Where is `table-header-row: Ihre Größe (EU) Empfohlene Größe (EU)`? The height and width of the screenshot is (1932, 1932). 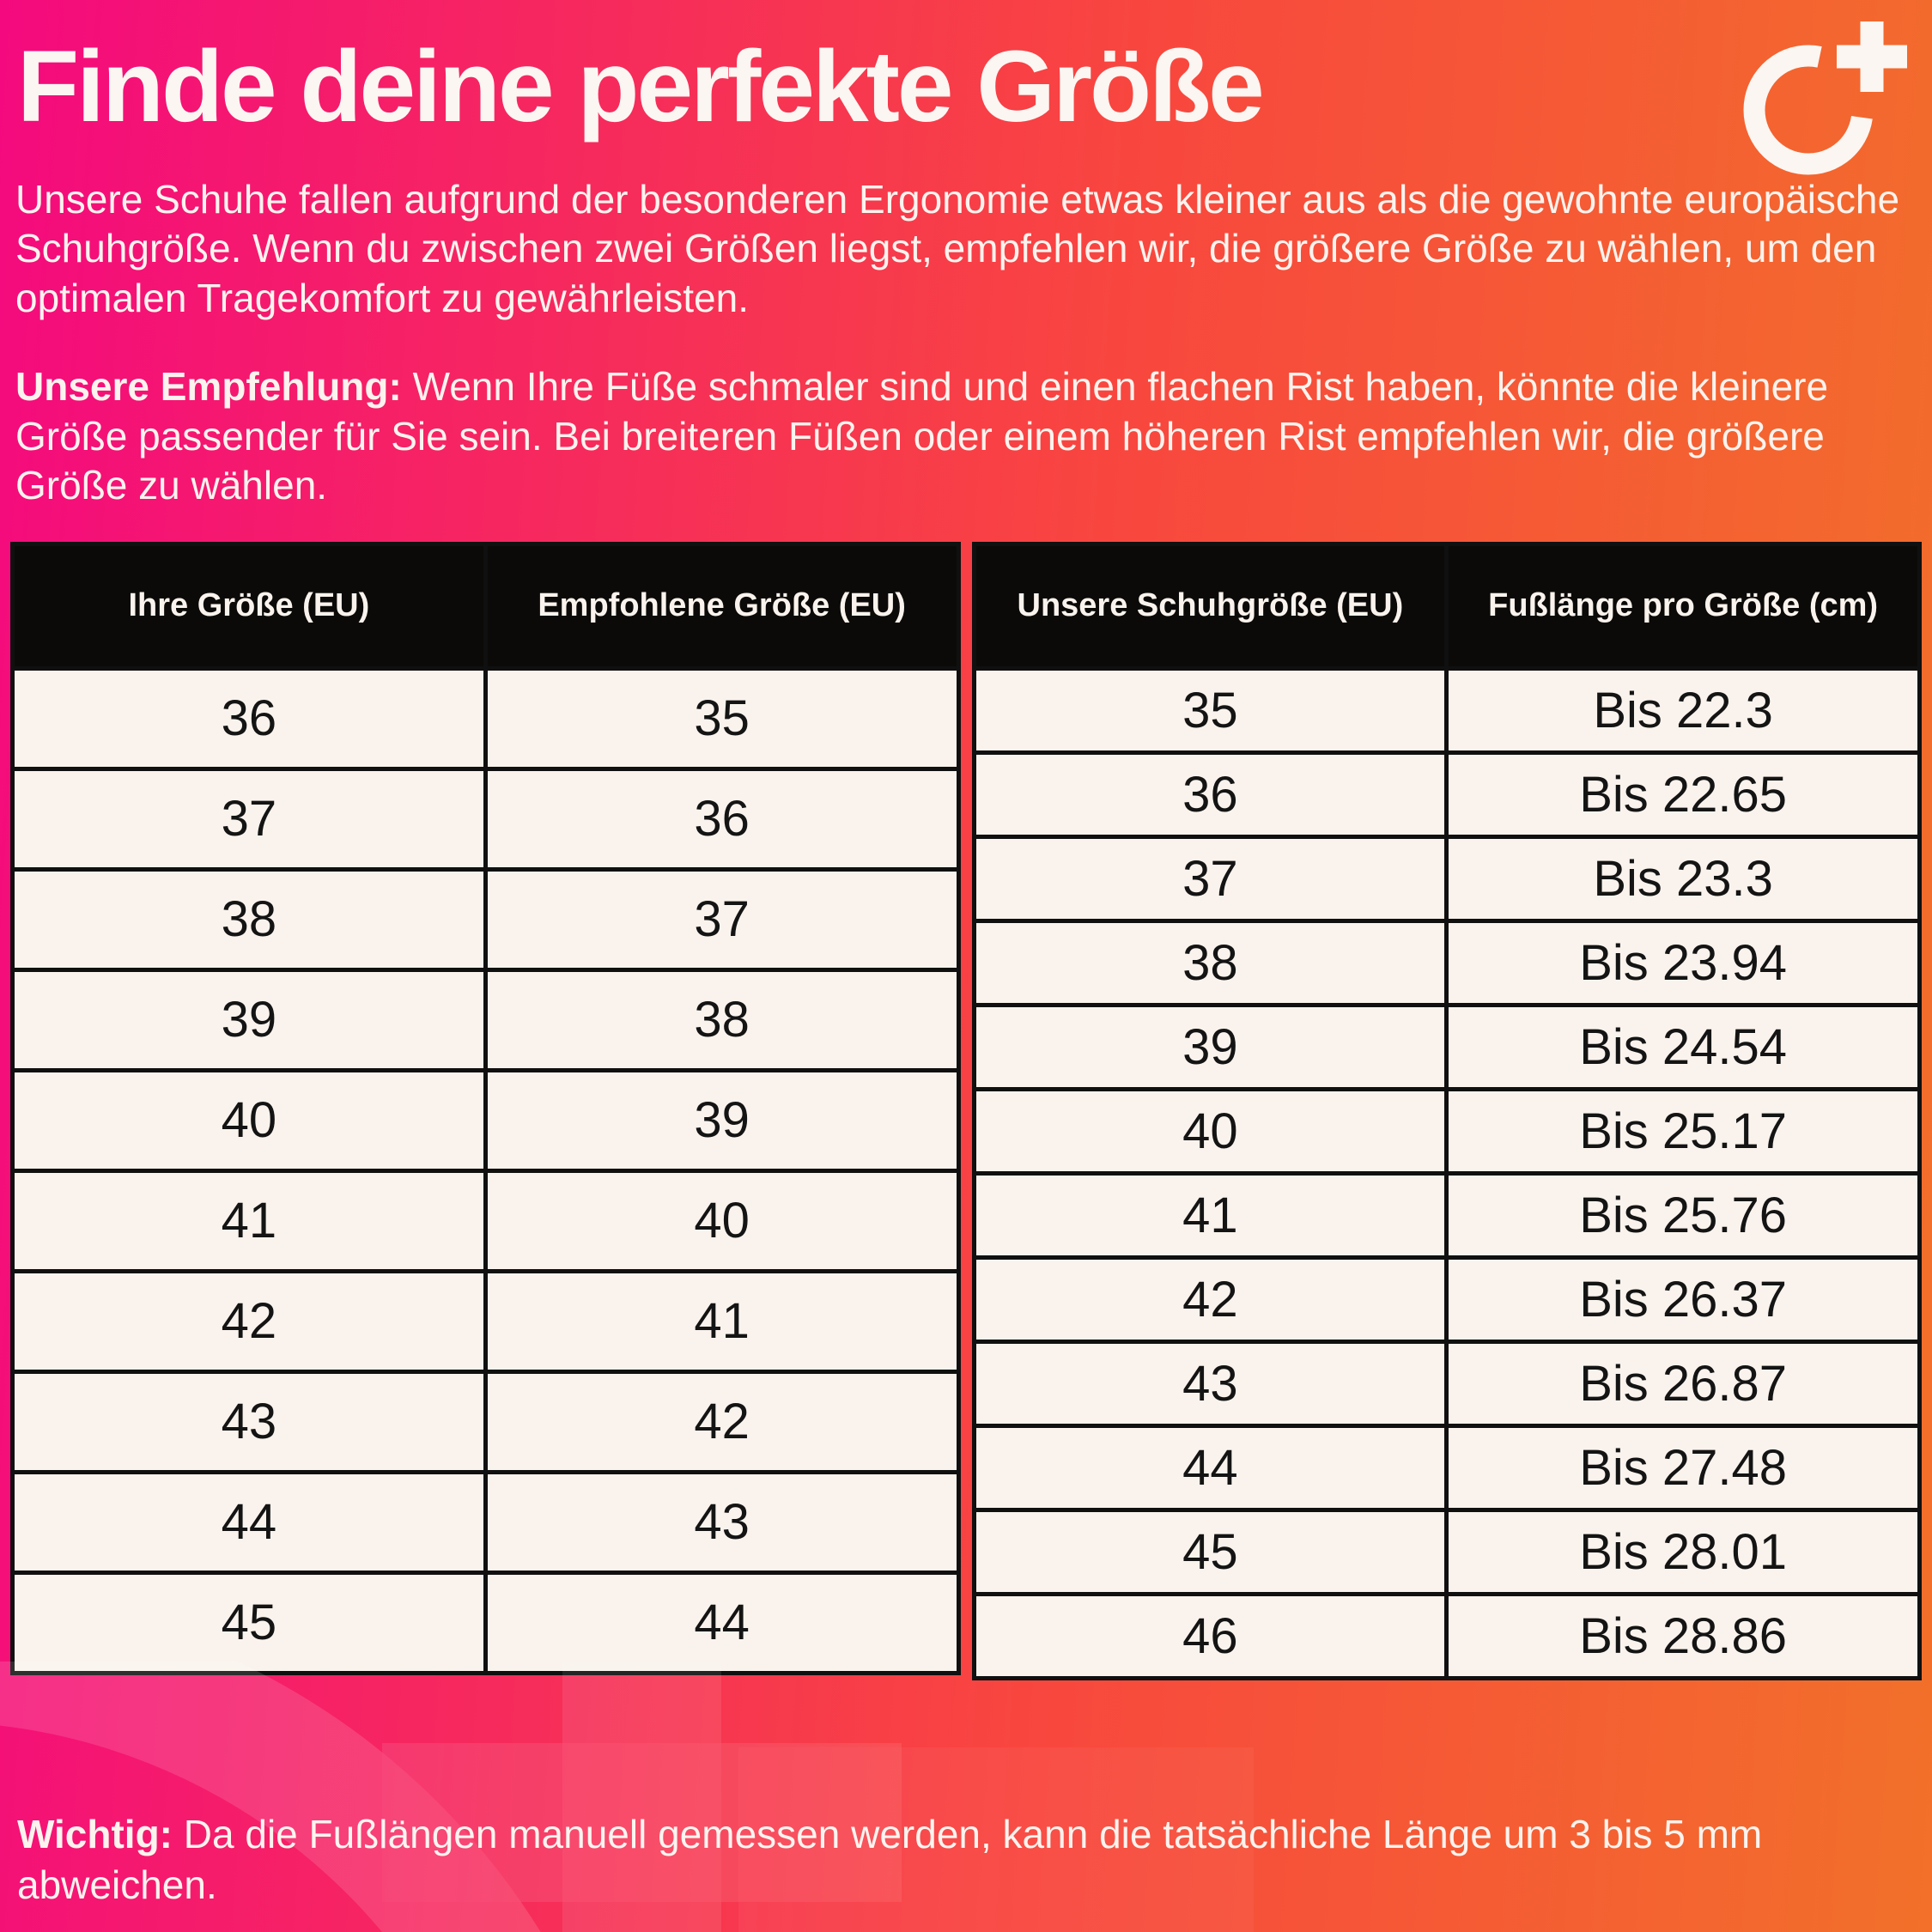
table-header-row: Ihre Größe (EU) Empfohlene Größe (EU) is located at coordinates (486, 606).